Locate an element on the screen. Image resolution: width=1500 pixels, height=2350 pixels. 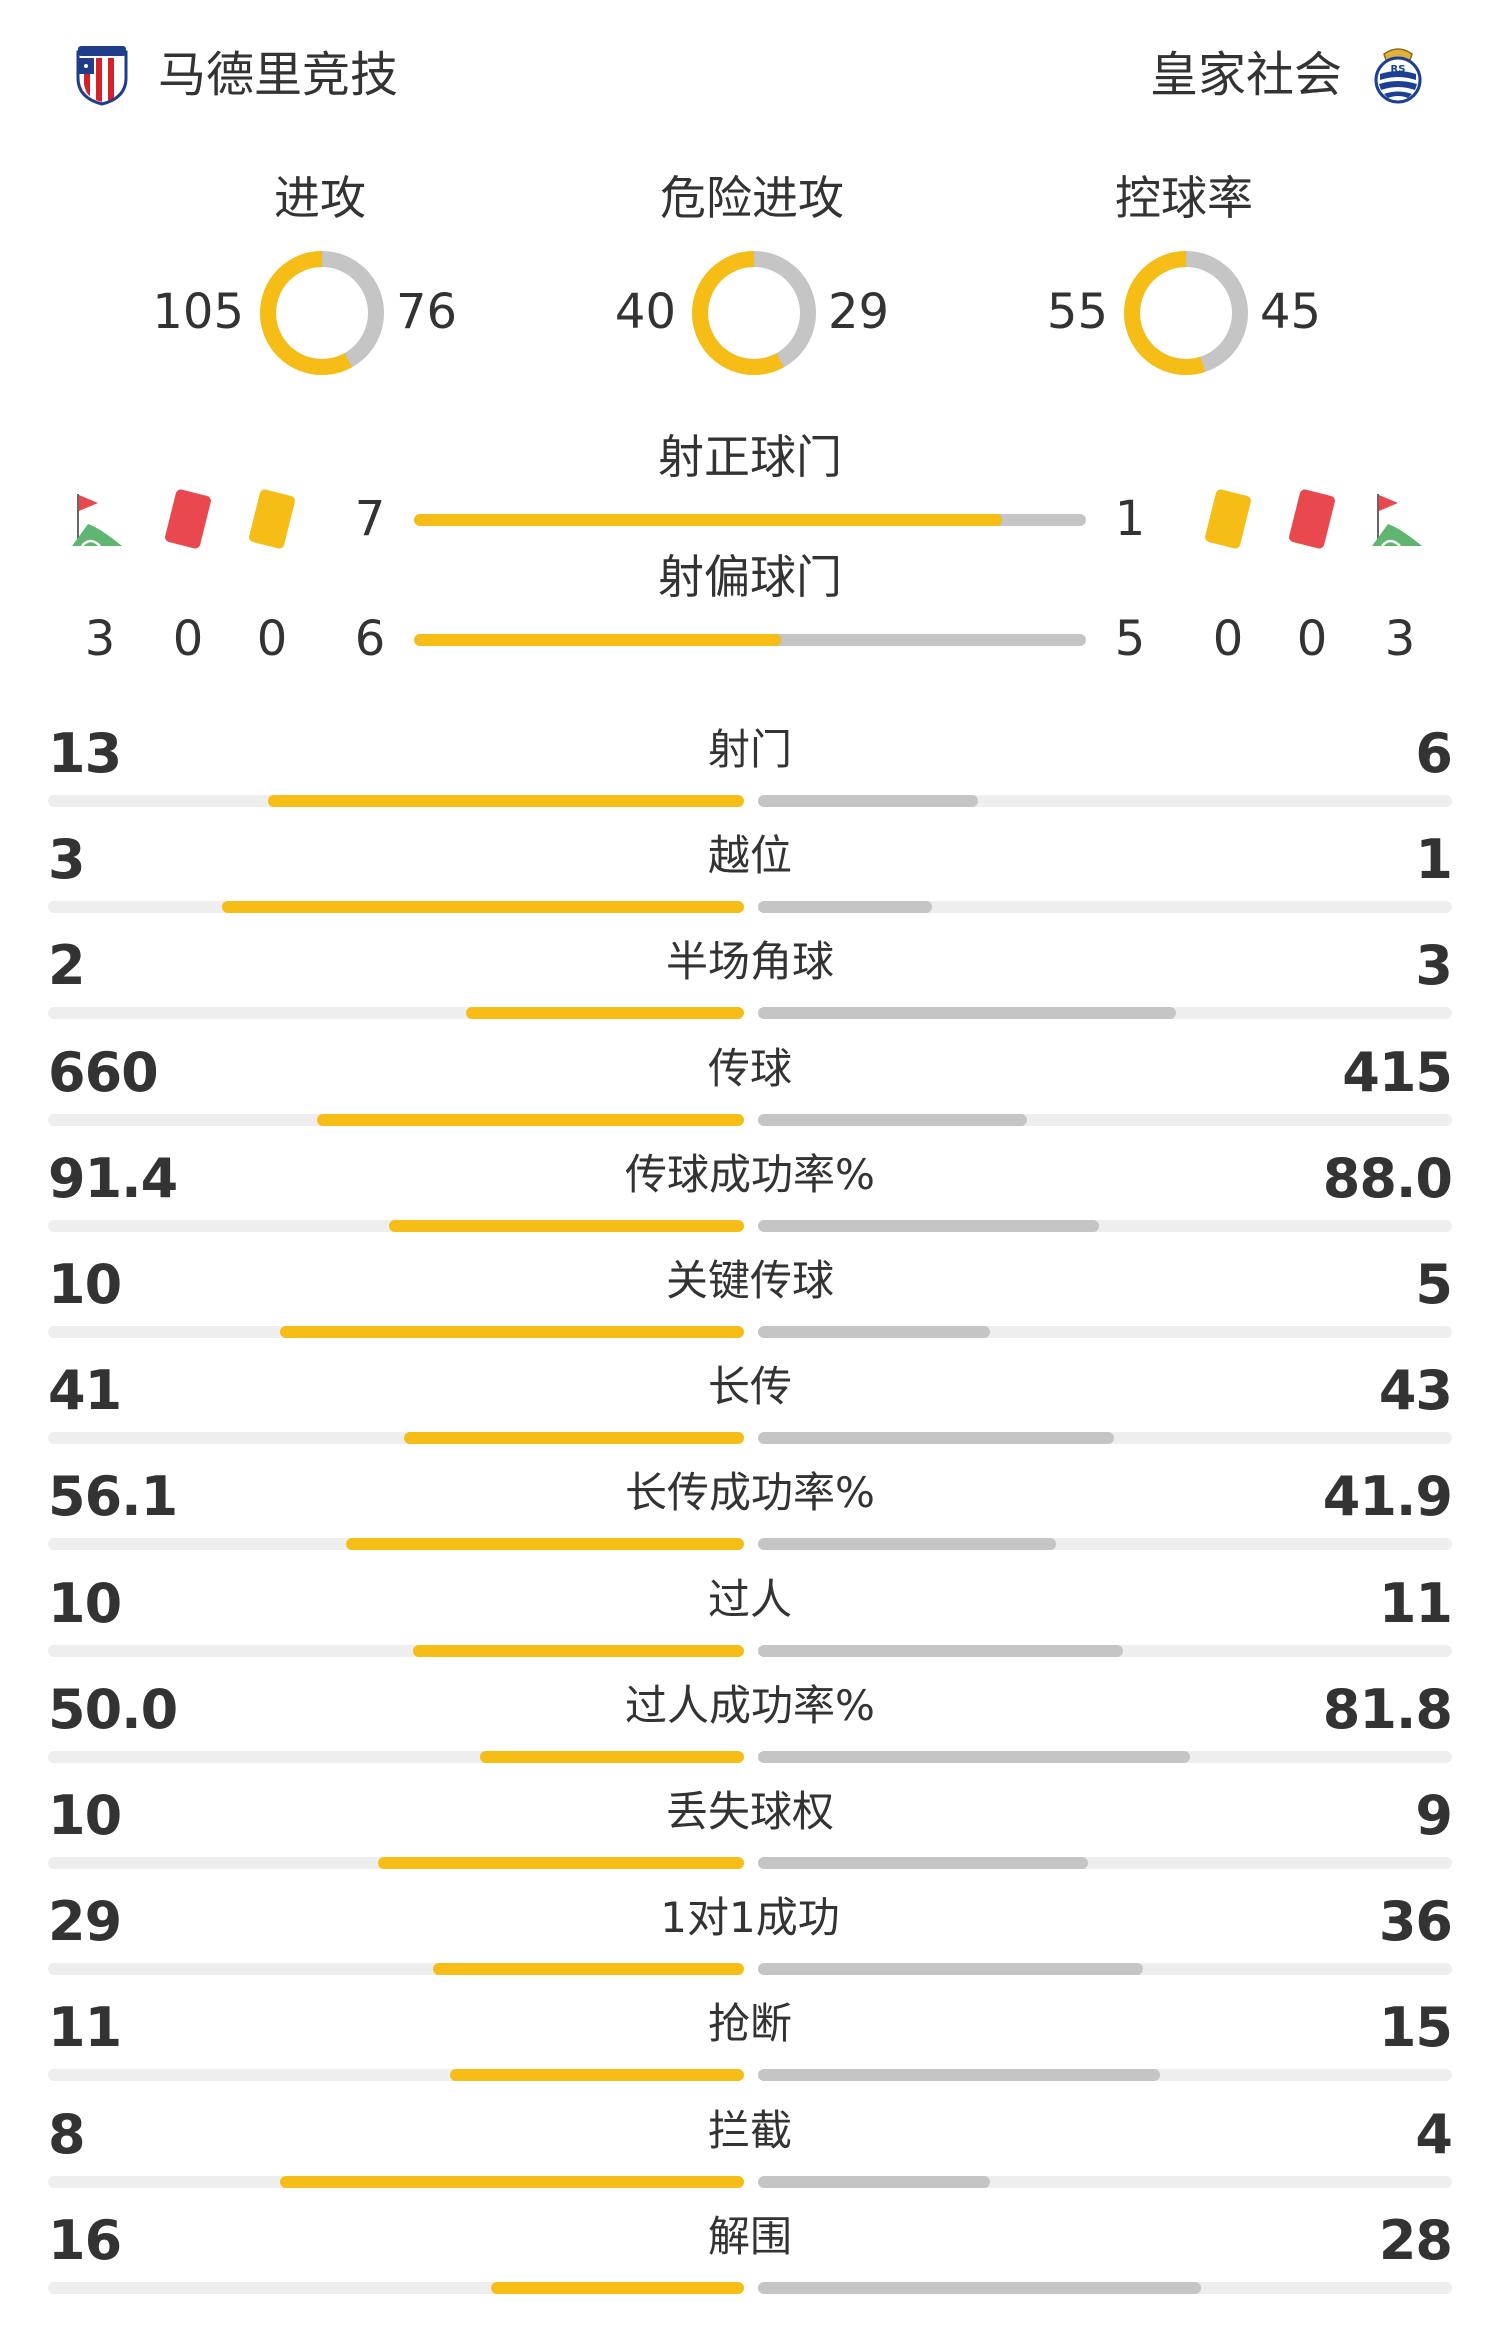
stat-away-value: 5 is located at coordinates (1434, 1284).